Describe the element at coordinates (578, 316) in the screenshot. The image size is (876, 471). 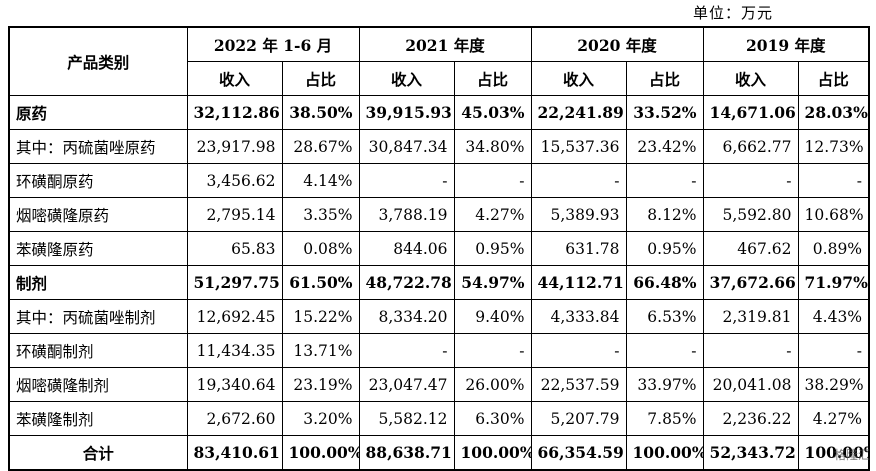
I see `income-cell: 4,333.84` at that location.